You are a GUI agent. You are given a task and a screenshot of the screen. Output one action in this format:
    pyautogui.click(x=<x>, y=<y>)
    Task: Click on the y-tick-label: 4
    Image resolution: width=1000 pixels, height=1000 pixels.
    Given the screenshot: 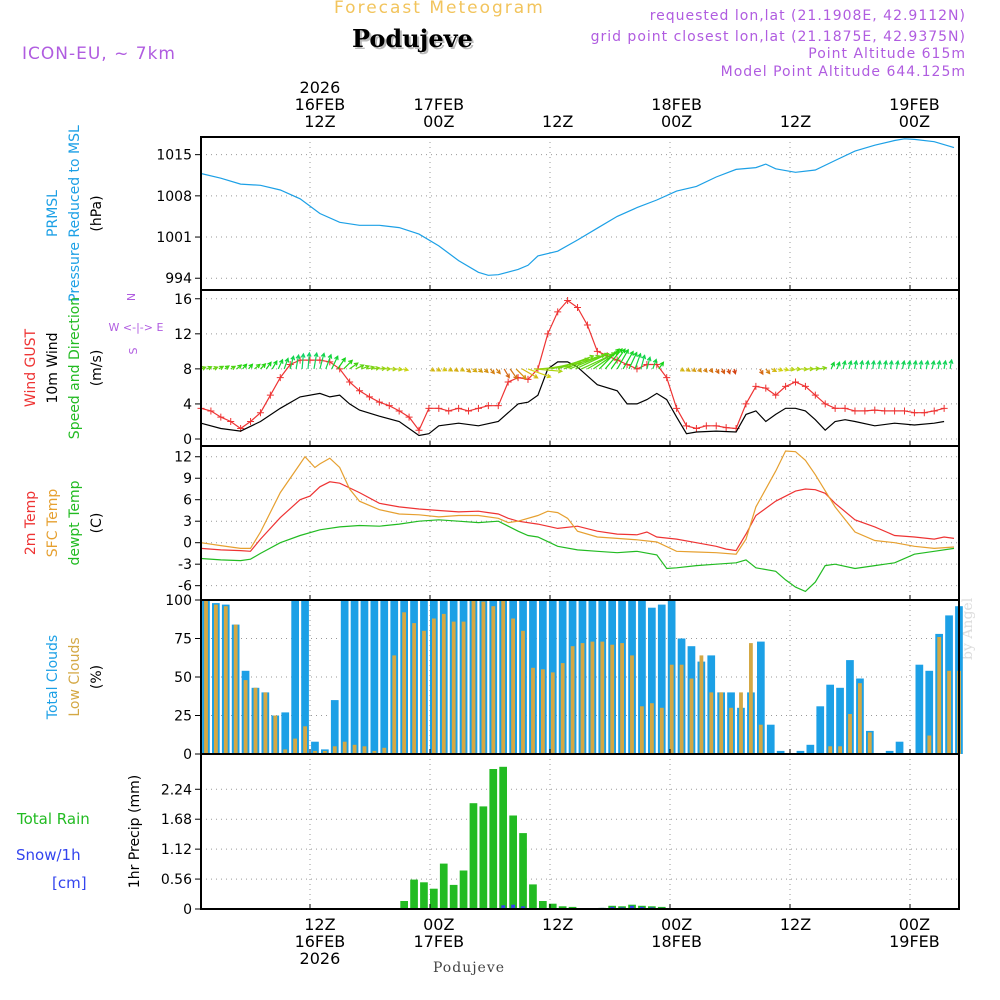 What is the action you would take?
    pyautogui.click(x=187, y=405)
    